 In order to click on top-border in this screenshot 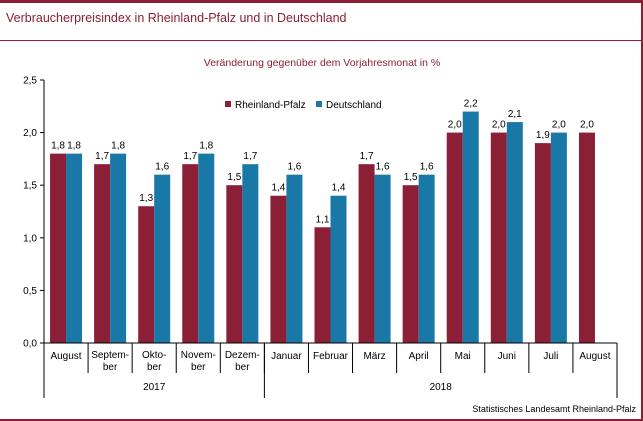, I will do `click(321, 1)`.